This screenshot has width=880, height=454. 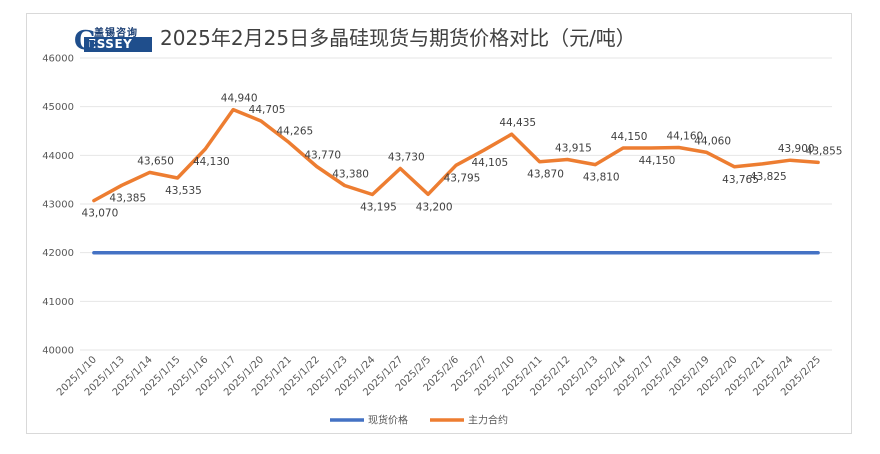 I want to click on y-tick-label: 45000, so click(x=58, y=107).